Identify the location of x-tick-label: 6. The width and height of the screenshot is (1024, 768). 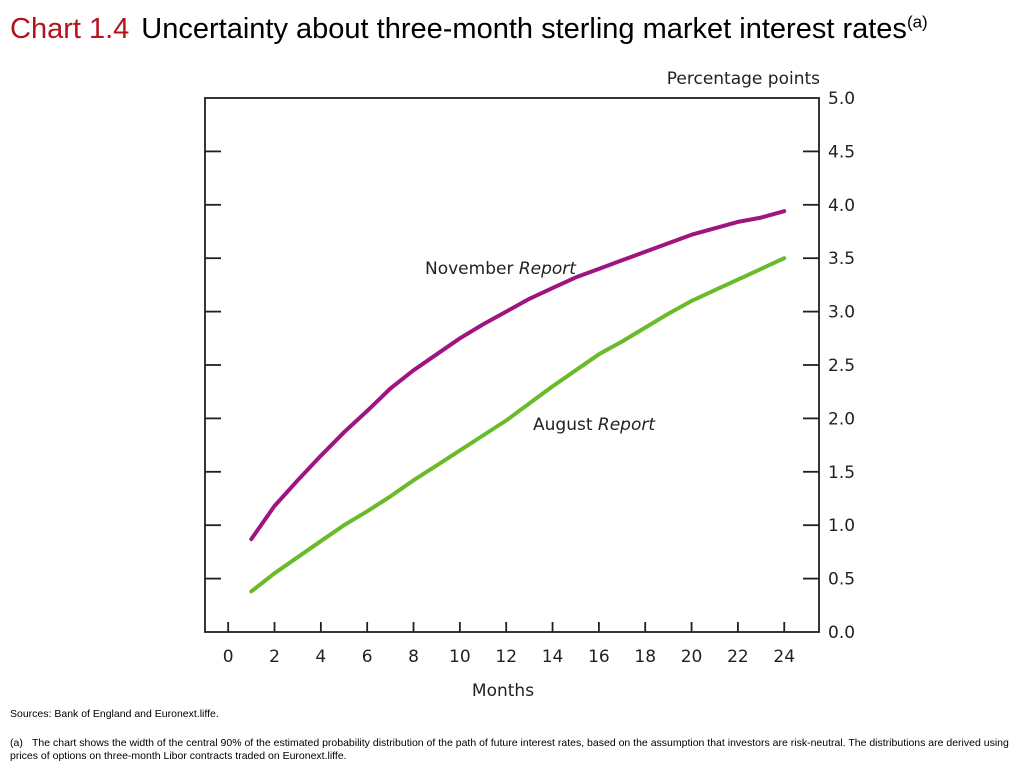
(367, 657).